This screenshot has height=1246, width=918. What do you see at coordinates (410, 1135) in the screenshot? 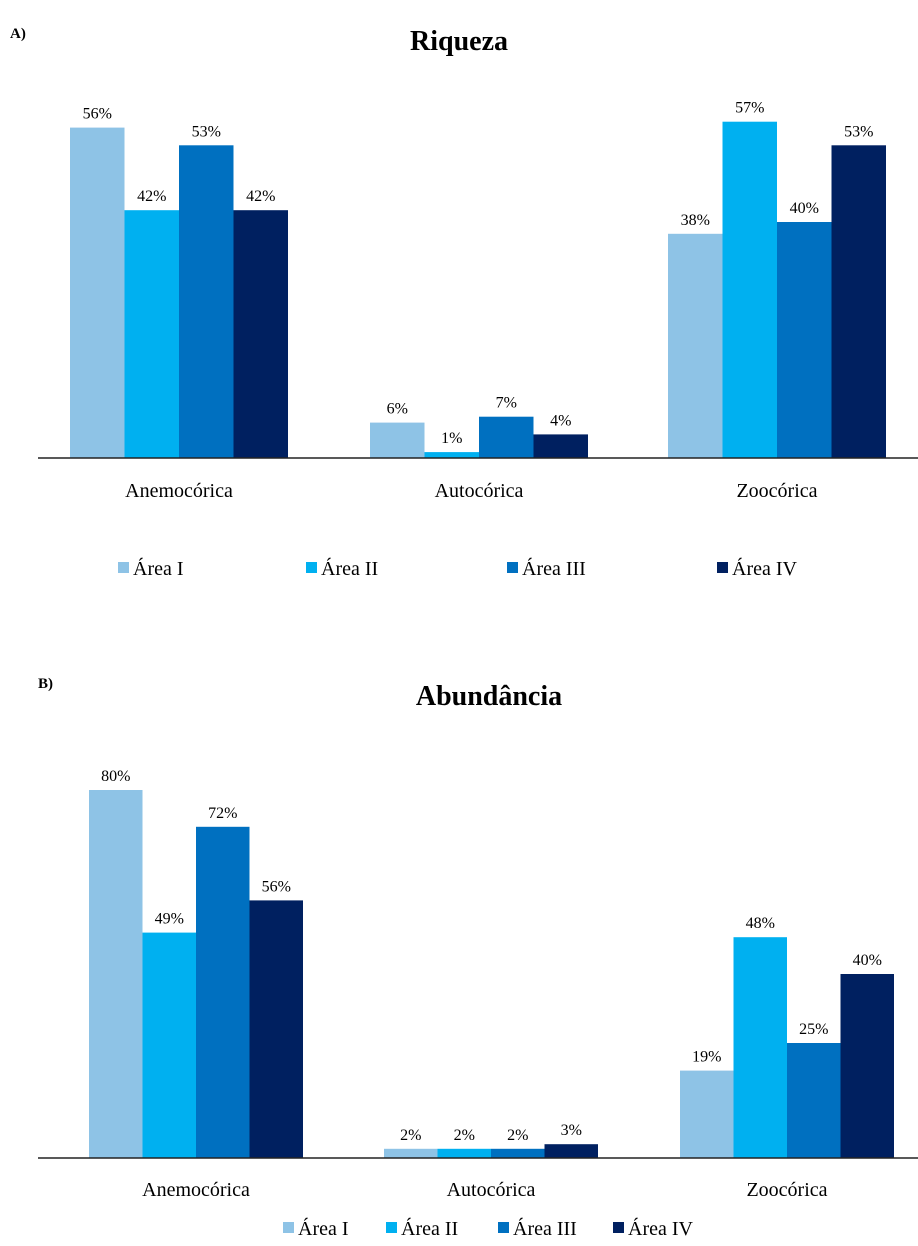
I see `value-label-autocorica-area-i: 2%` at bounding box center [410, 1135].